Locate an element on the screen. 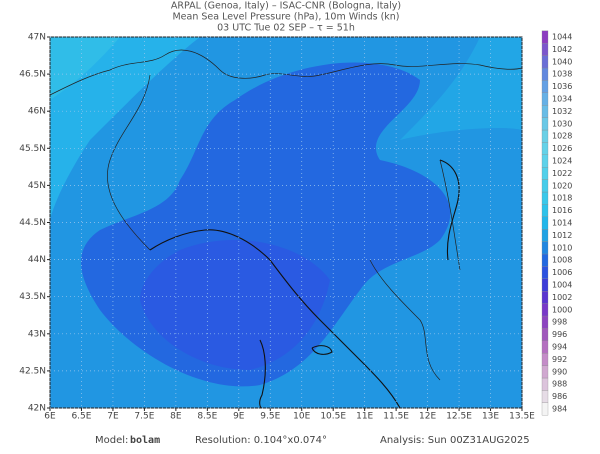 This screenshot has width=600, height=454. lon-tick-label: 6.5E is located at coordinates (81, 417).